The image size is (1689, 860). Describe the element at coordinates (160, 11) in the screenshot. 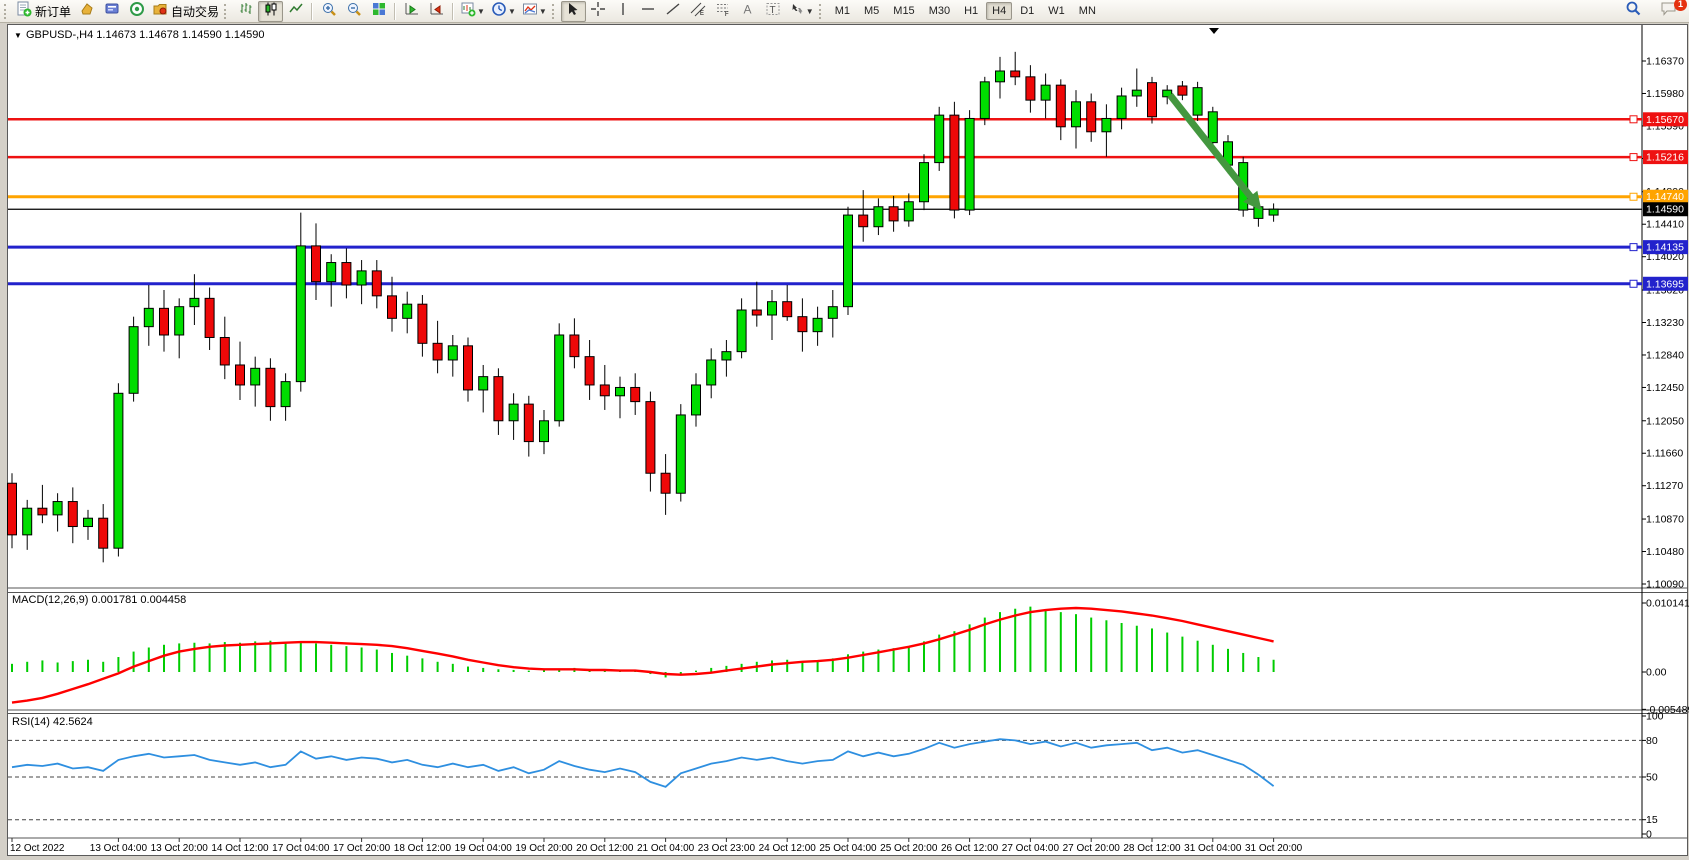

I see `autotrade-icon` at that location.